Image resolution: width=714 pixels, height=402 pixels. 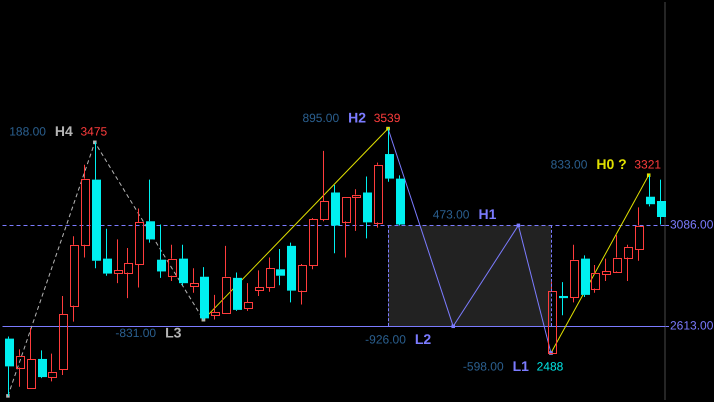 What do you see at coordinates (357, 118) in the screenshot?
I see `data-label: H2` at bounding box center [357, 118].